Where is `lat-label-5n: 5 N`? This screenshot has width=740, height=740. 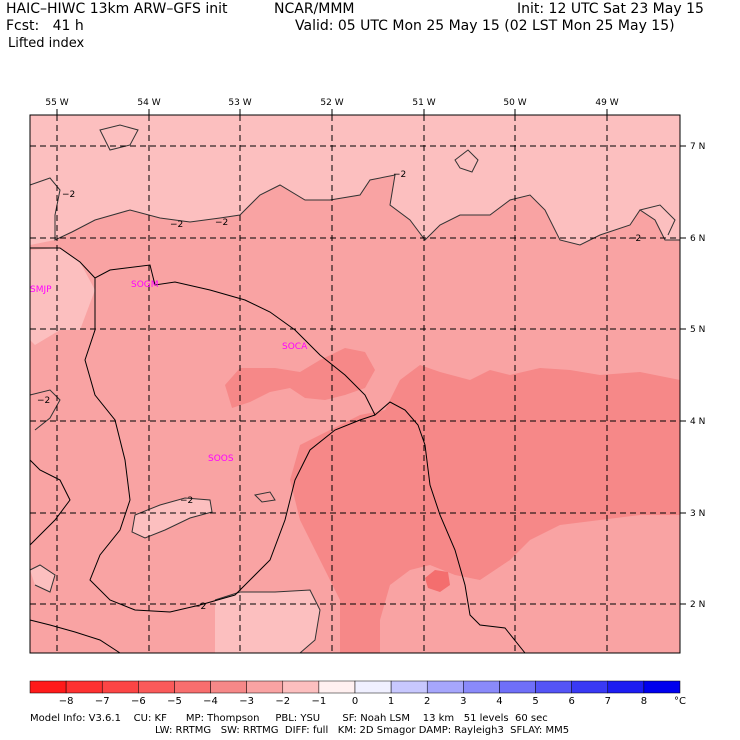
lat-label-5n: 5 N is located at coordinates (697, 330).